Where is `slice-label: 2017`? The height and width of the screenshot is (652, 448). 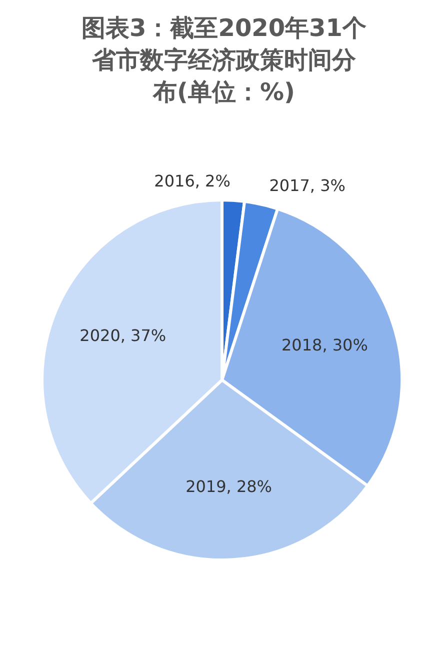 slice-label: 2017 is located at coordinates (289, 186).